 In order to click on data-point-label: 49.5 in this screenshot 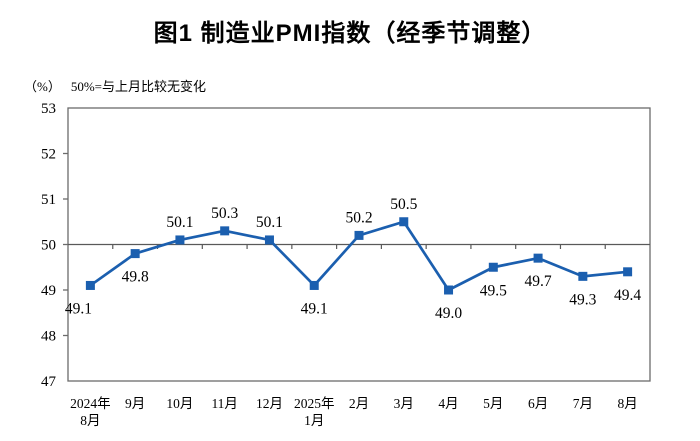, I will do `click(493, 290)`.